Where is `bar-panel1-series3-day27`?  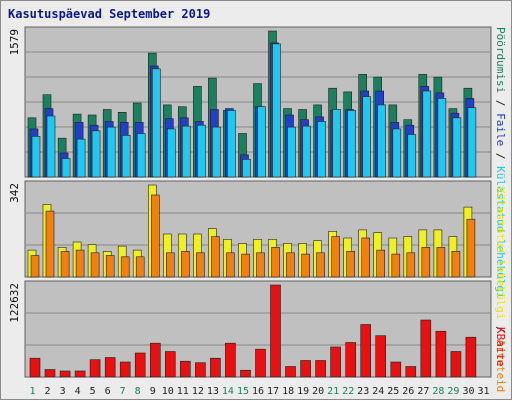 bar-panel1-series3-day27 is located at coordinates (427, 134).